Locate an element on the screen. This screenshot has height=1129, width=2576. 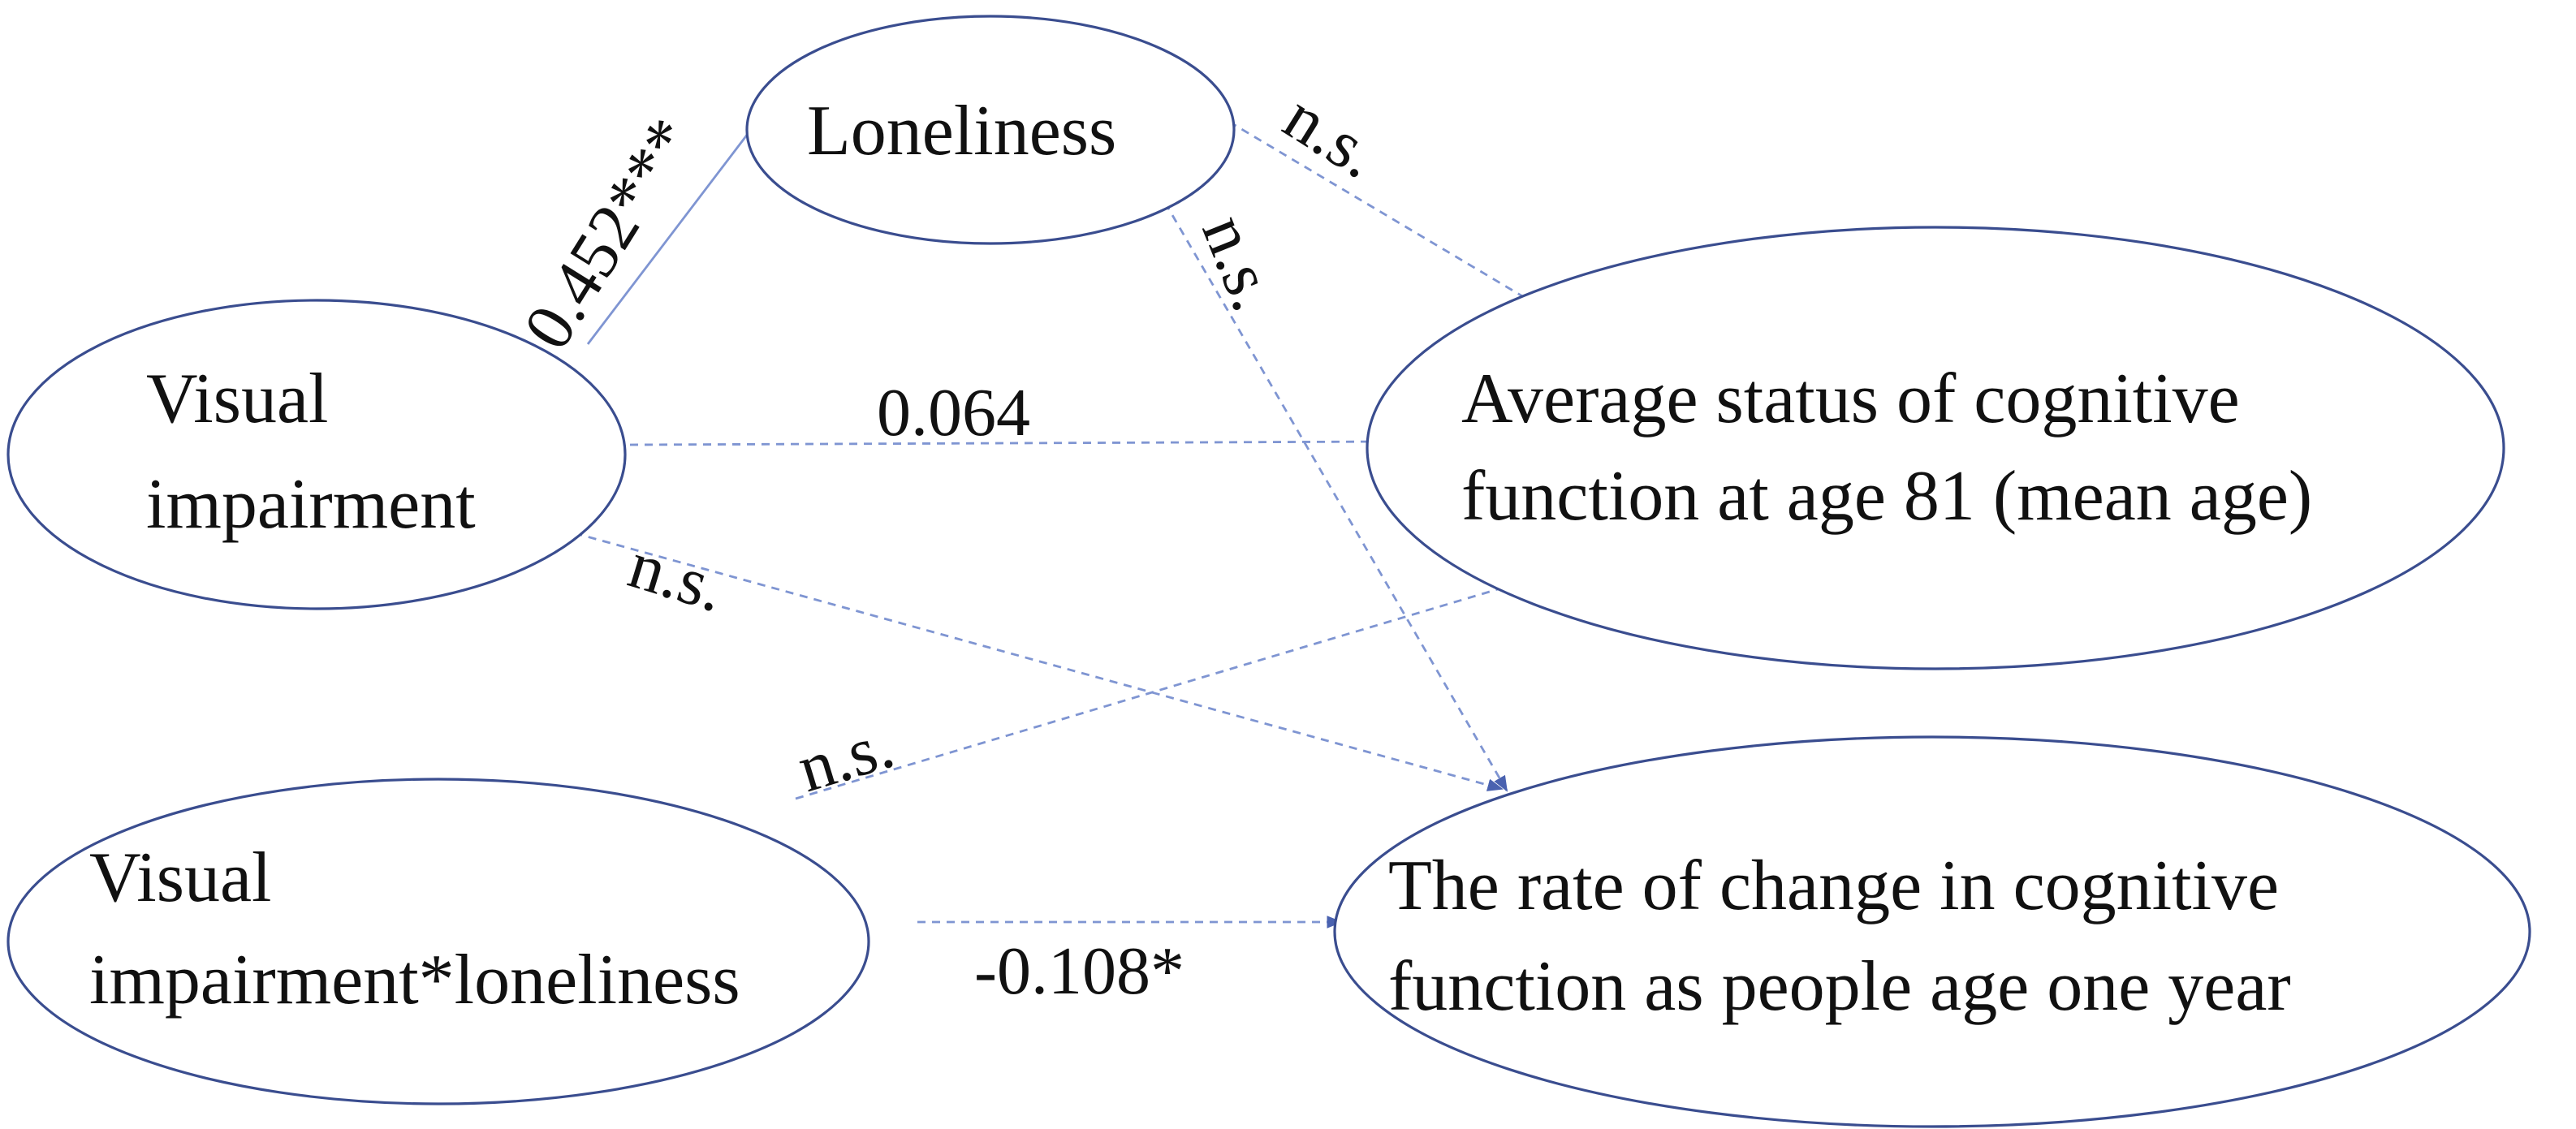
node-label: function as people age one year is located at coordinates (1839, 986).